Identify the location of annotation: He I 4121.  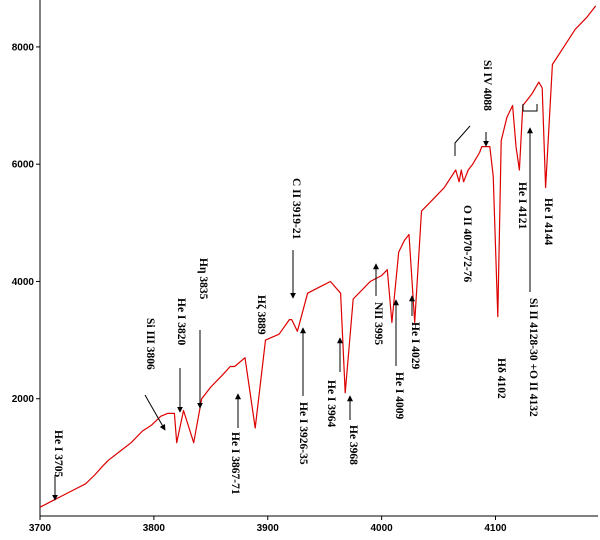
(522, 206).